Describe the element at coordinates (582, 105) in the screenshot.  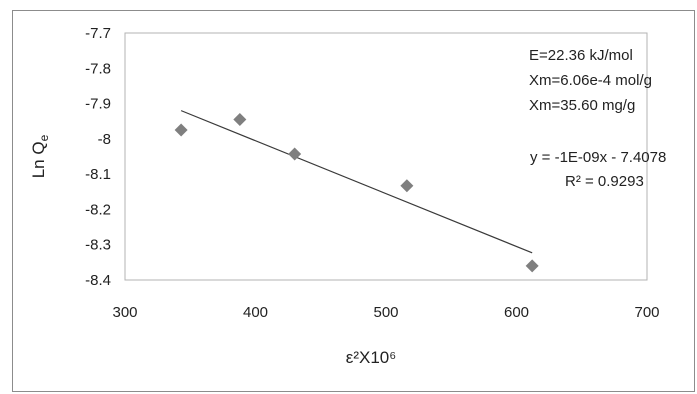
I see `annotation-xm-mg: Xm=35.60 mg/g` at that location.